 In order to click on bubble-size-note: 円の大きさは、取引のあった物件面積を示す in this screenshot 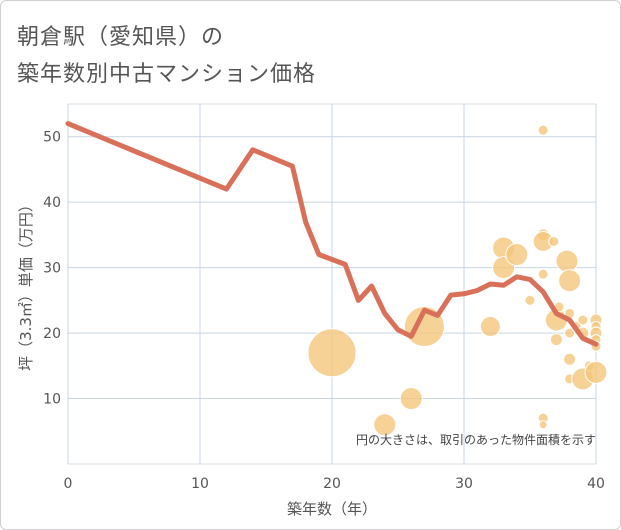, I will do `click(476, 439)`.